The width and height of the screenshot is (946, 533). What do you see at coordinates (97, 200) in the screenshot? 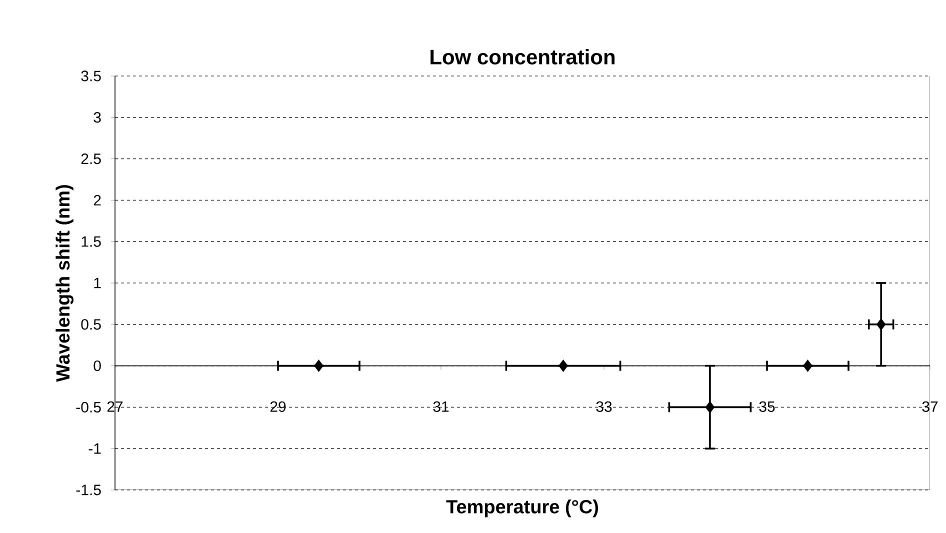
I see `y-tick-label: 2` at bounding box center [97, 200].